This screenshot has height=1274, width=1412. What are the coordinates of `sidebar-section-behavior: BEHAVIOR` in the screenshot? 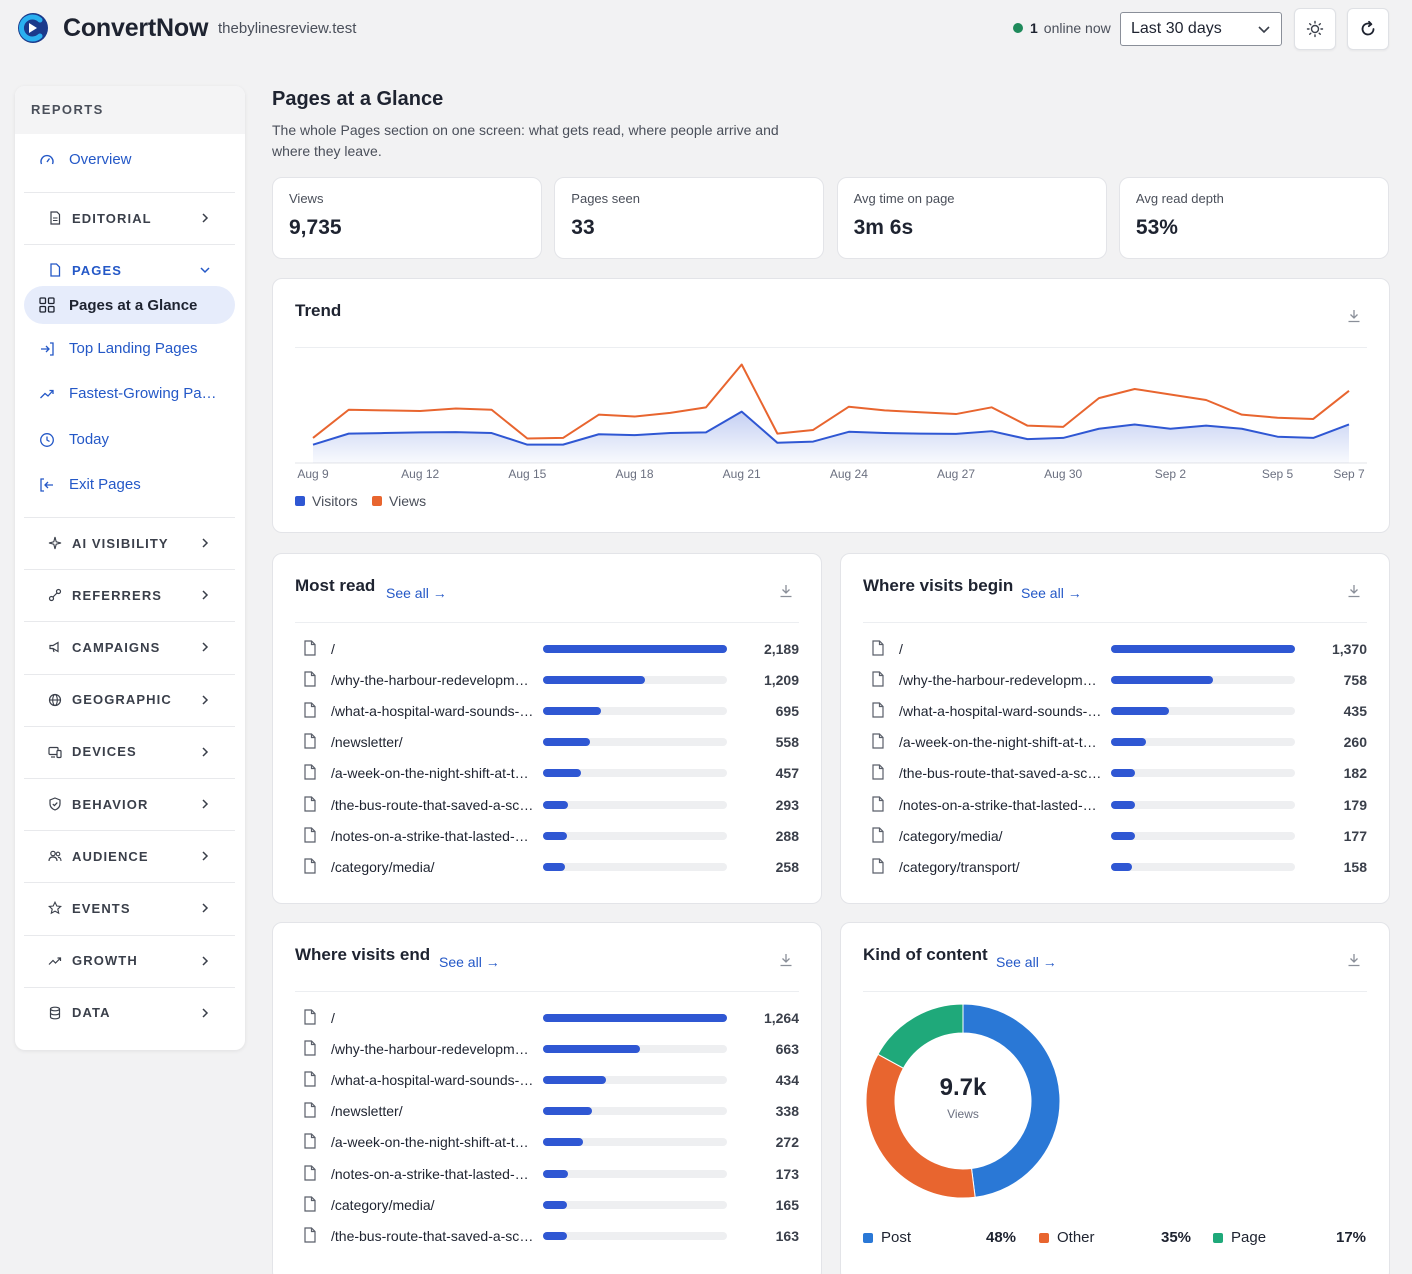 It's located at (129, 804).